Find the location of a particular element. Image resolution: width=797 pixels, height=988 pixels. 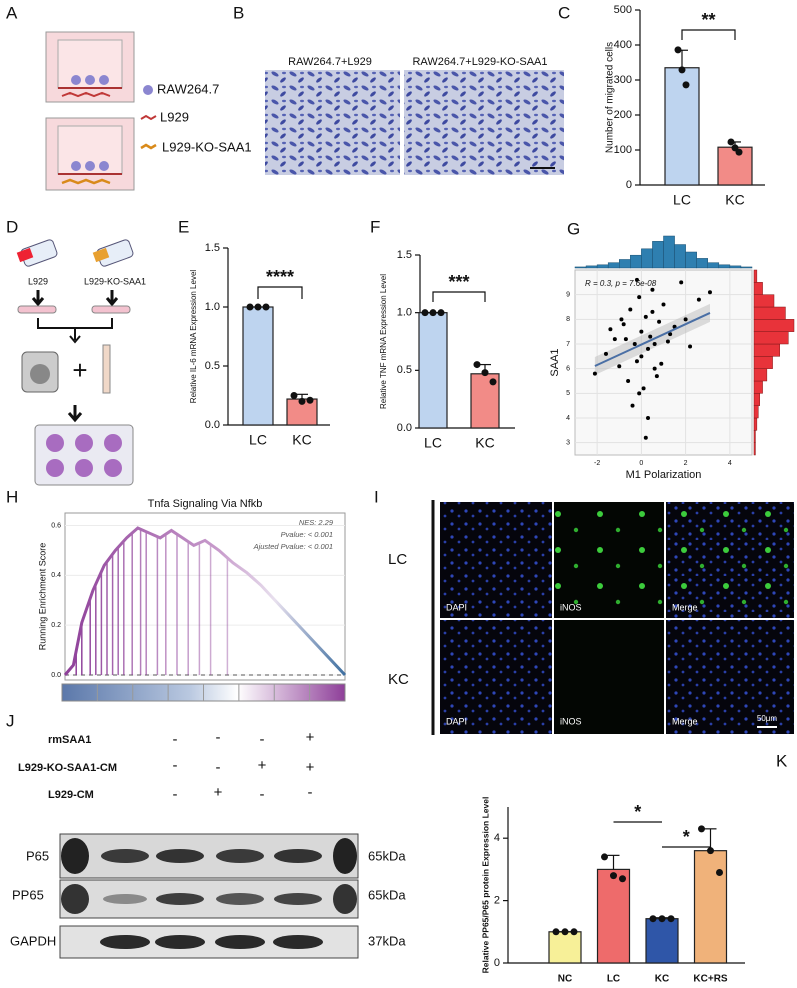

y-tick-label: 3 is located at coordinates (568, 443).